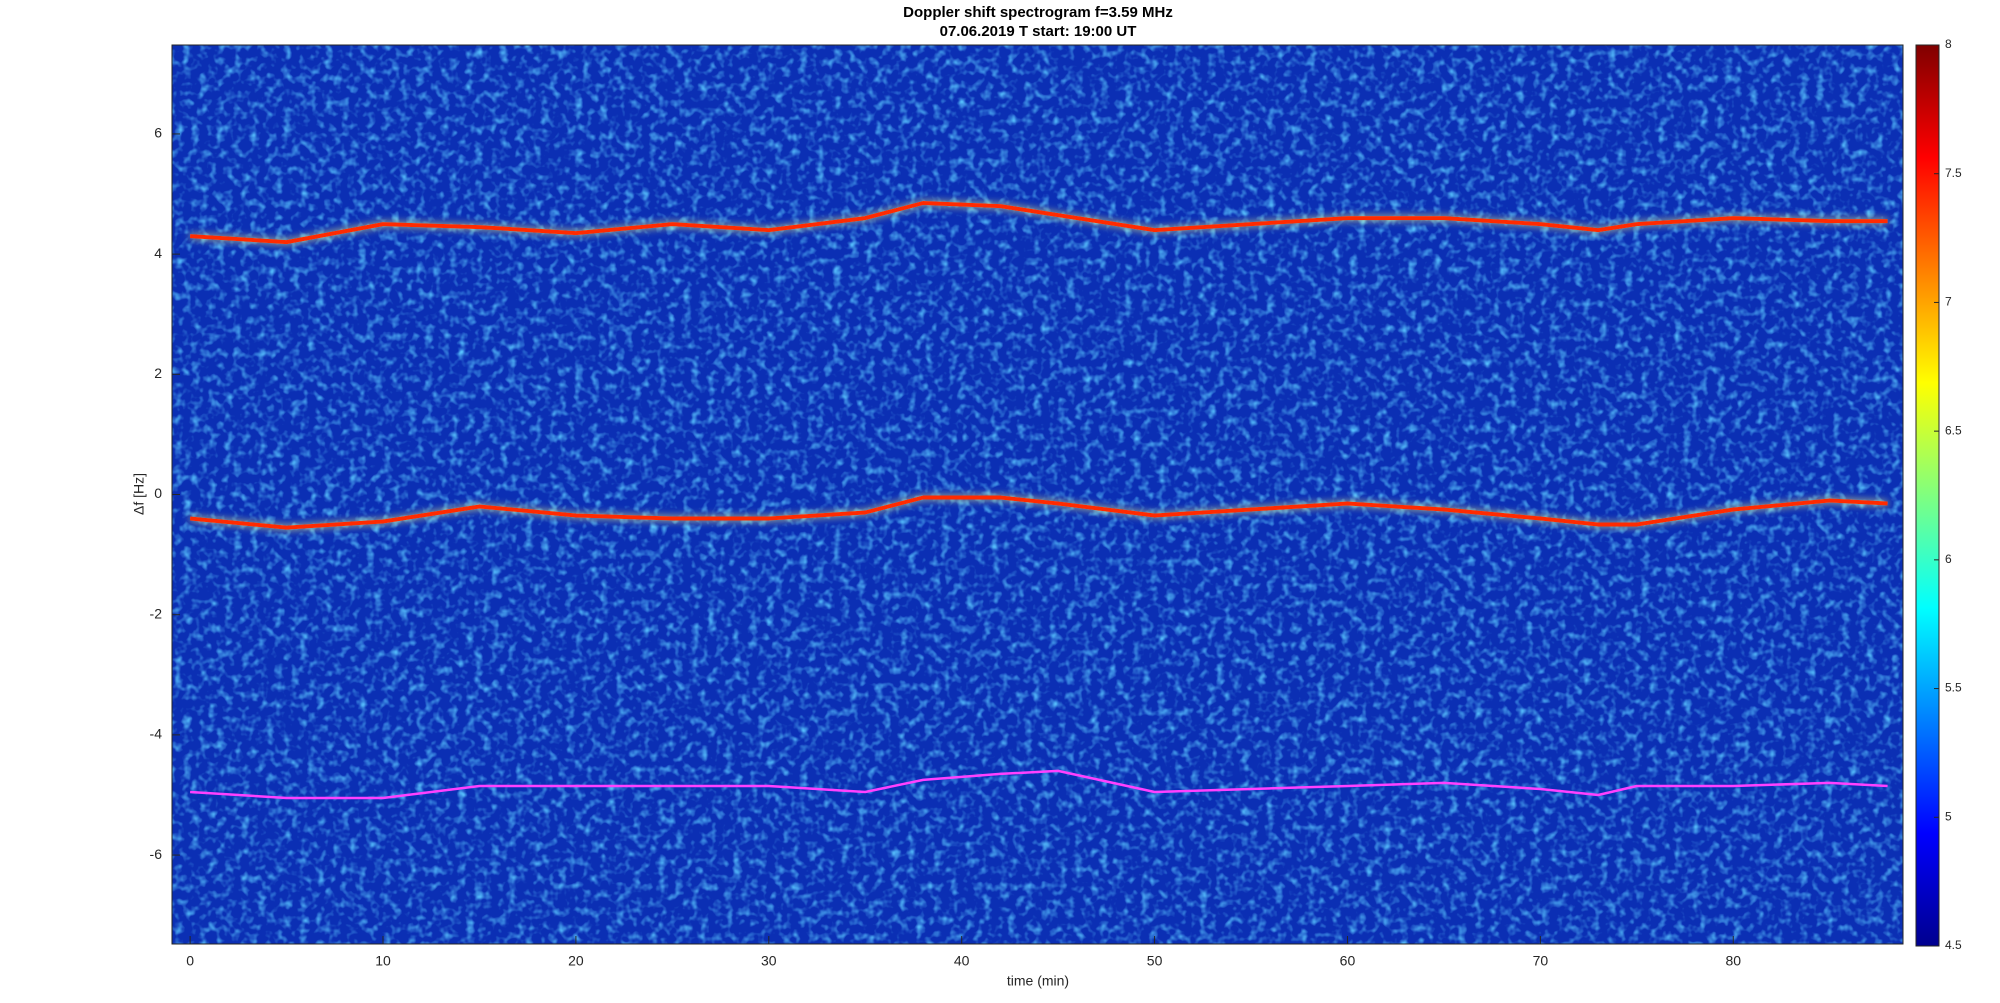 This screenshot has width=2000, height=1003. I want to click on colorbar-tick-label: 6, so click(1948, 559).